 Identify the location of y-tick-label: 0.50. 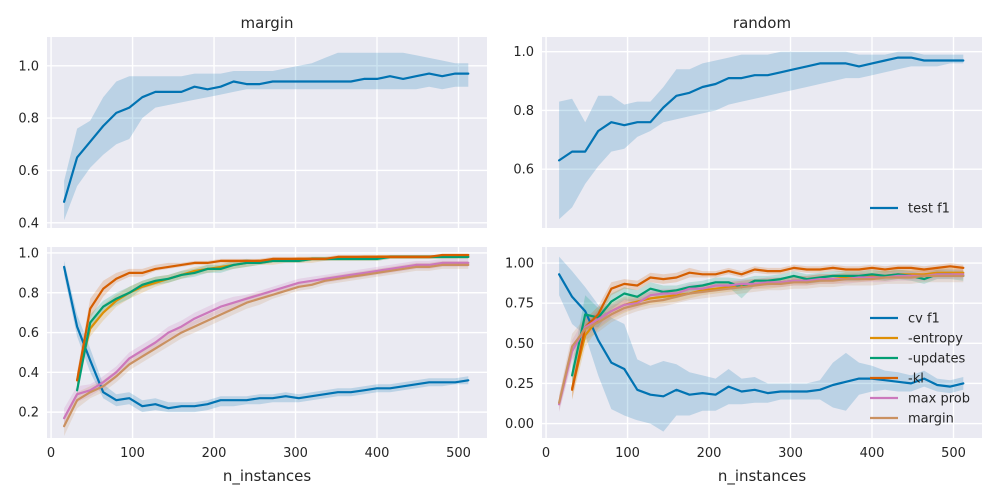
(519, 344).